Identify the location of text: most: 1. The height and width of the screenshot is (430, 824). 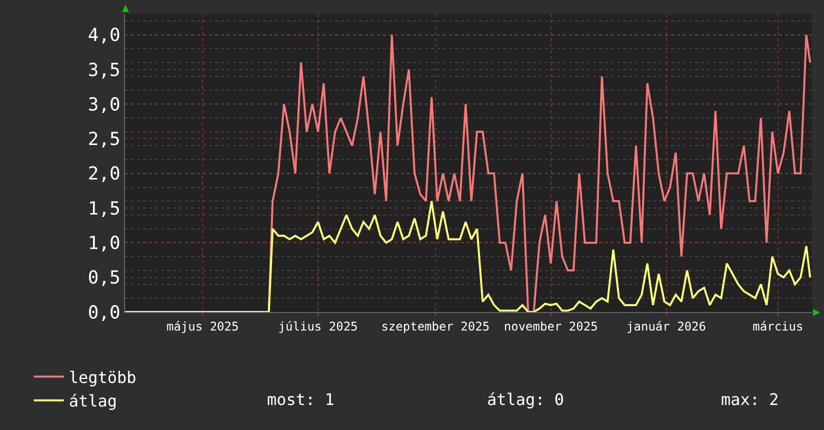
(300, 399).